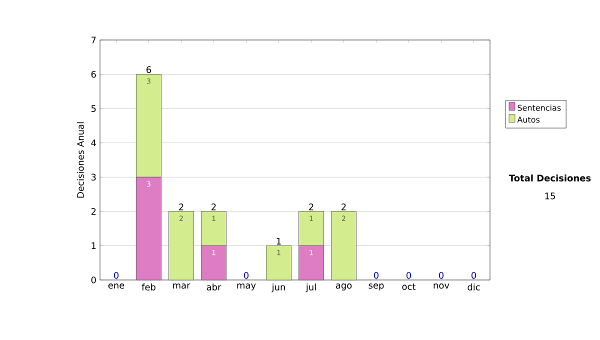  What do you see at coordinates (116, 286) in the screenshot?
I see `x-tick-label: ene` at bounding box center [116, 286].